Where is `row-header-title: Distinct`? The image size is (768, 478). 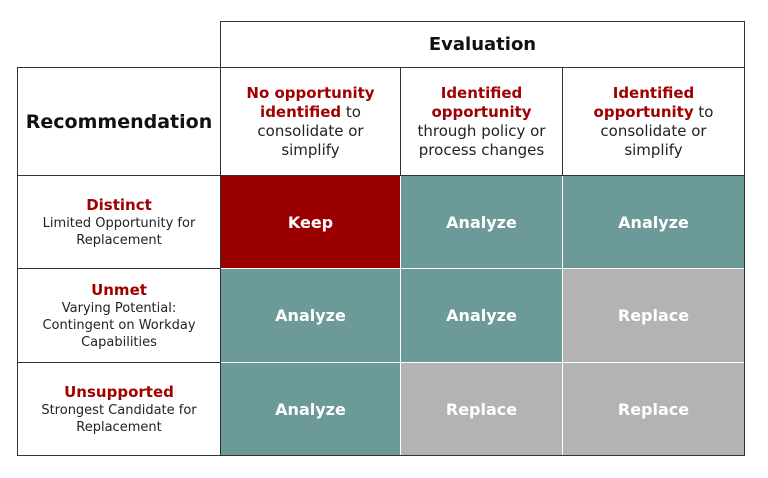
row-header-title: Distinct is located at coordinates (119, 204).